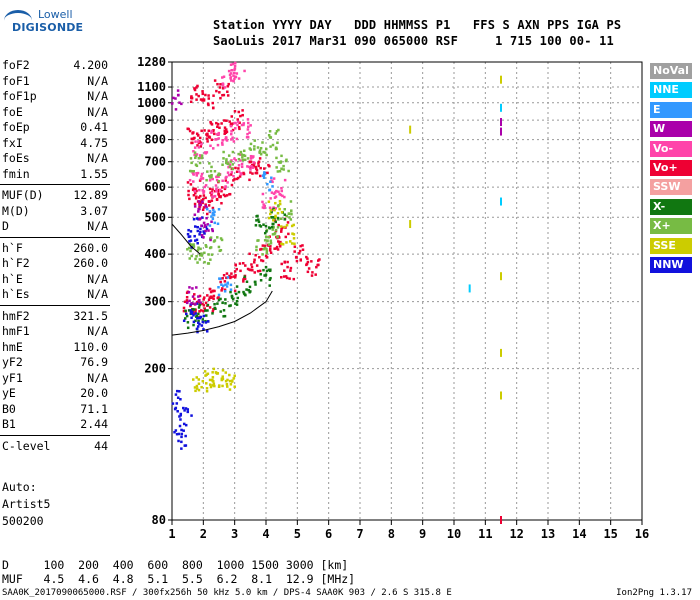 The height and width of the screenshot is (600, 700). What do you see at coordinates (55, 393) in the screenshot?
I see `param-row: yE 20.0` at bounding box center [55, 393].